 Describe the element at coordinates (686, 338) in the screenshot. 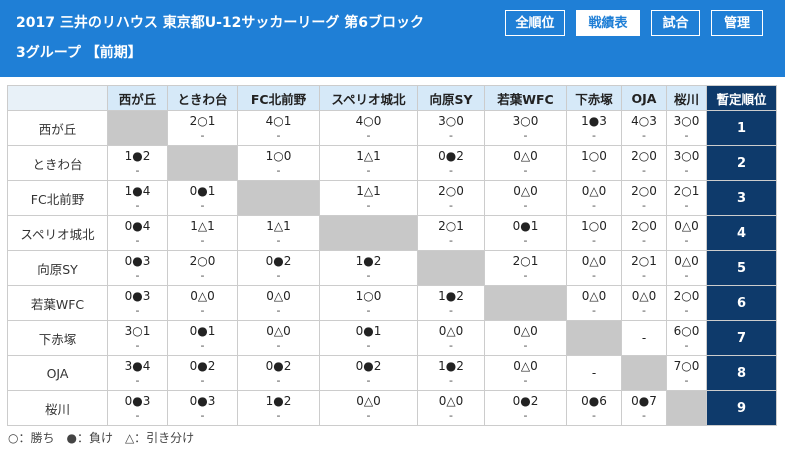

I see `result-cell: 6○0-` at that location.